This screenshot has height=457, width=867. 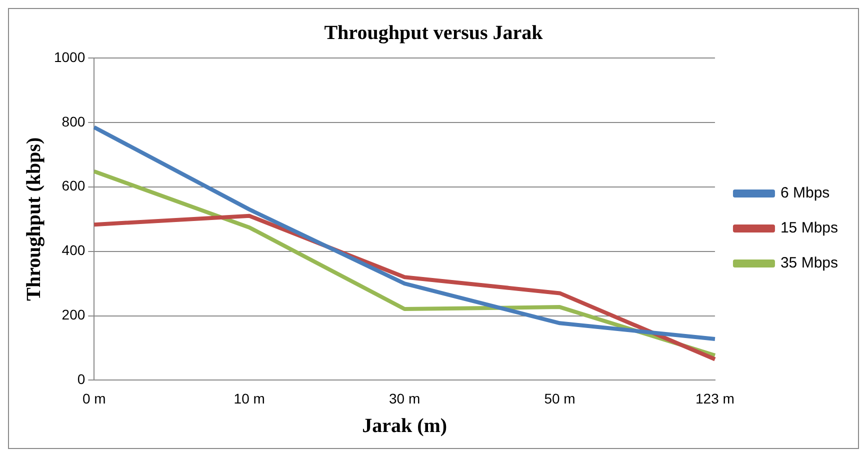 I want to click on x-tick-label: 10 m, so click(x=249, y=398).